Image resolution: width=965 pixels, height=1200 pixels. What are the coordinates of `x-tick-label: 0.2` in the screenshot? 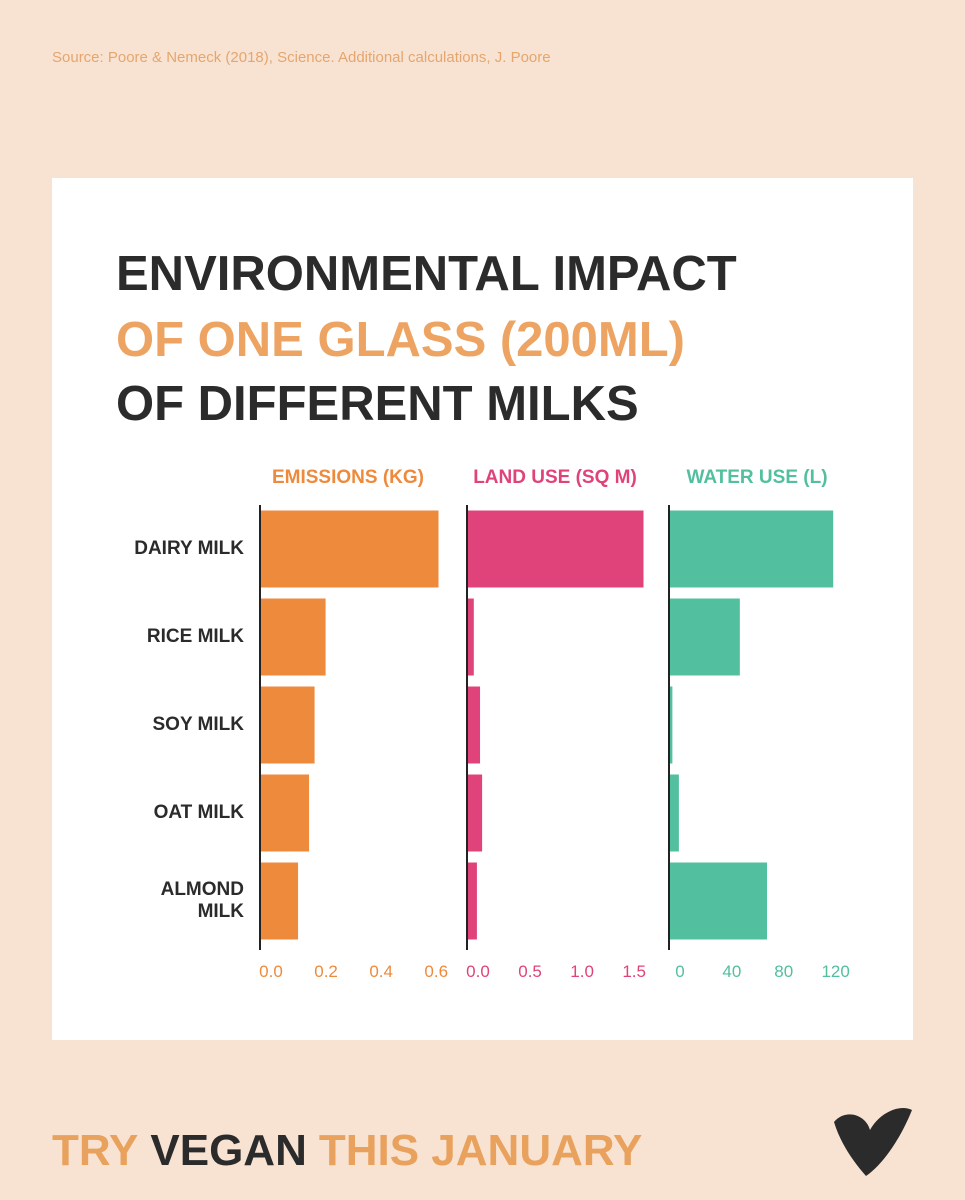 It's located at (326, 971).